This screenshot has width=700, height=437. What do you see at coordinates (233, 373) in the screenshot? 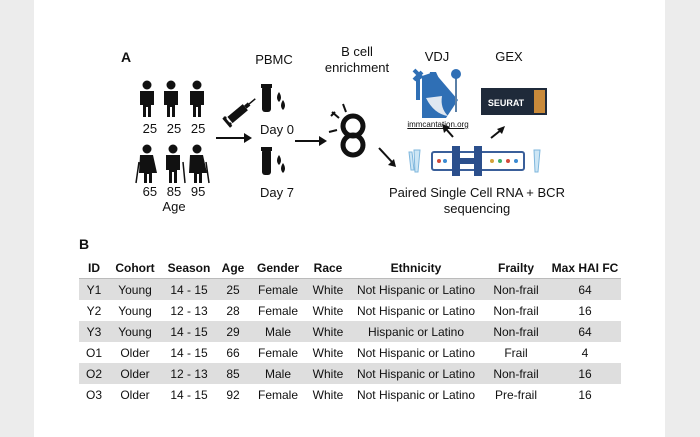
I see `cell-age: 85` at bounding box center [233, 373].